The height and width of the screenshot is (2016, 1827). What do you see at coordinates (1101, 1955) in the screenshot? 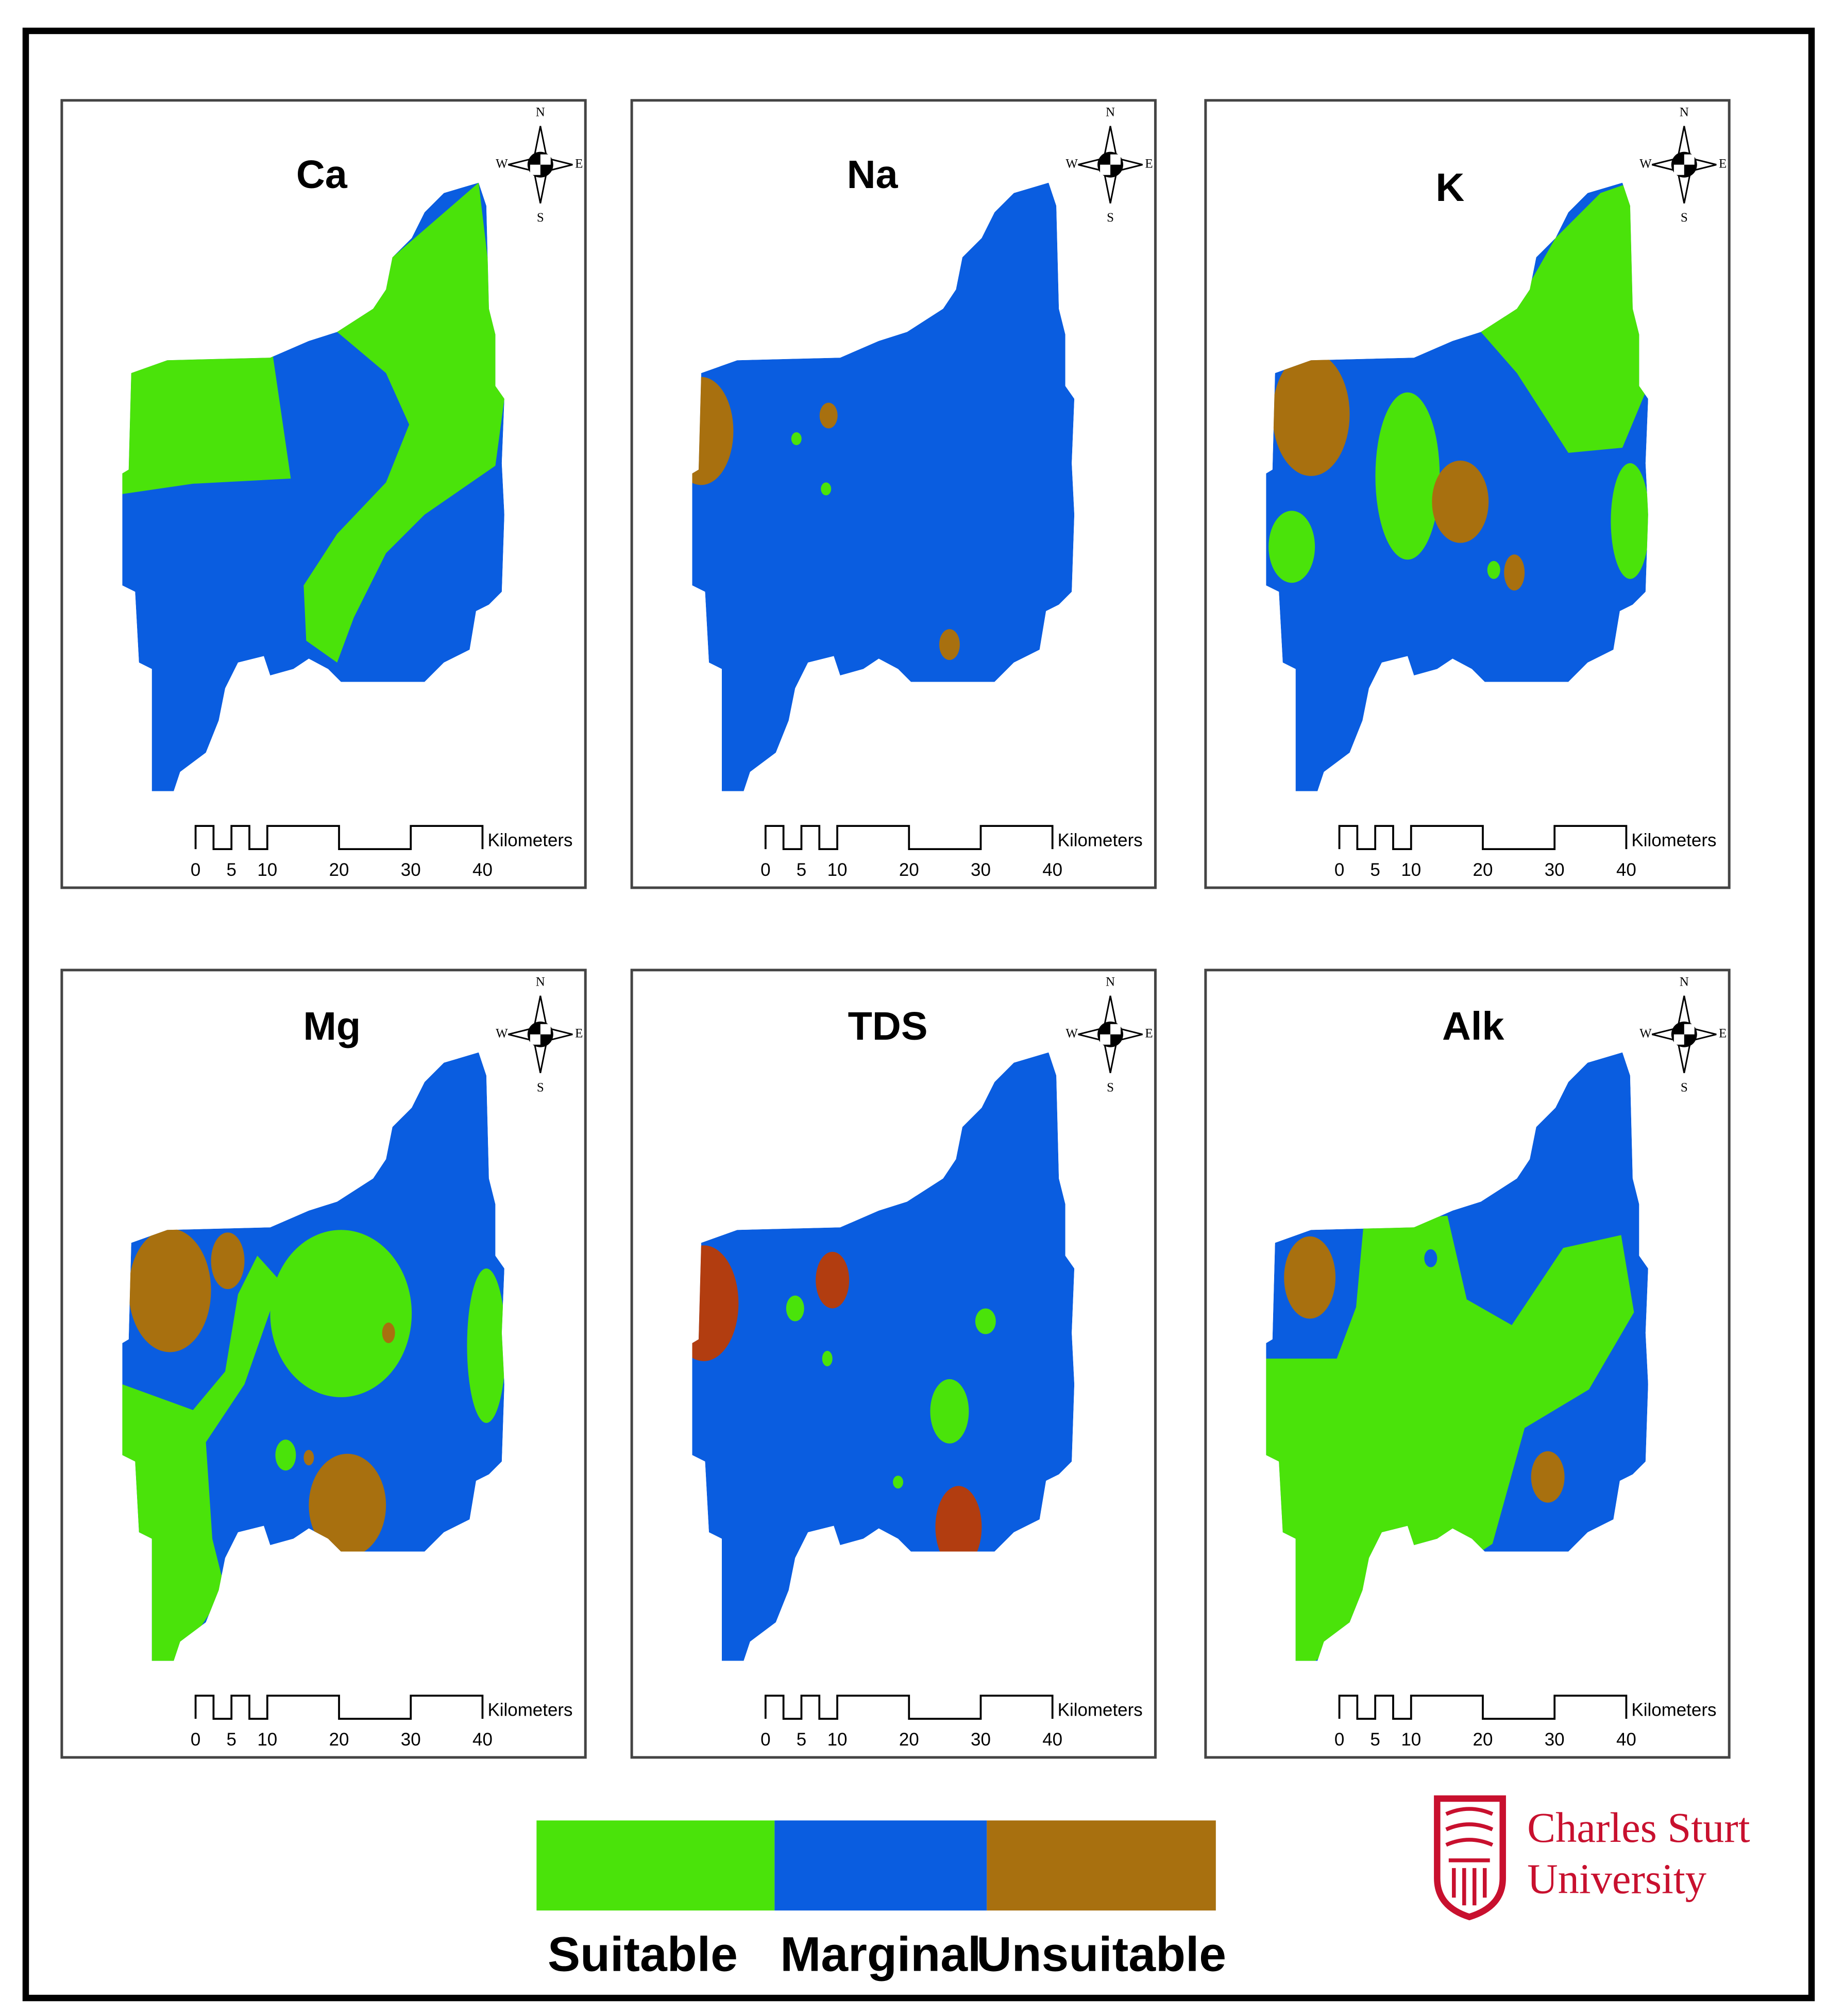
I see `legend-label: Unsuitable` at bounding box center [1101, 1955].